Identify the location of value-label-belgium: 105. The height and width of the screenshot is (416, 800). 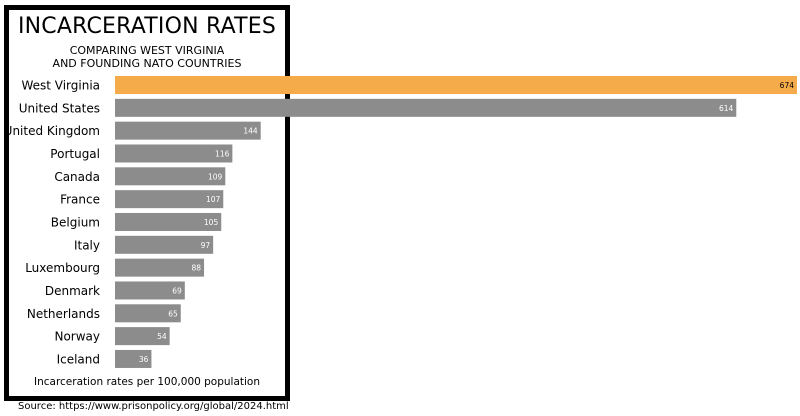
(211, 222).